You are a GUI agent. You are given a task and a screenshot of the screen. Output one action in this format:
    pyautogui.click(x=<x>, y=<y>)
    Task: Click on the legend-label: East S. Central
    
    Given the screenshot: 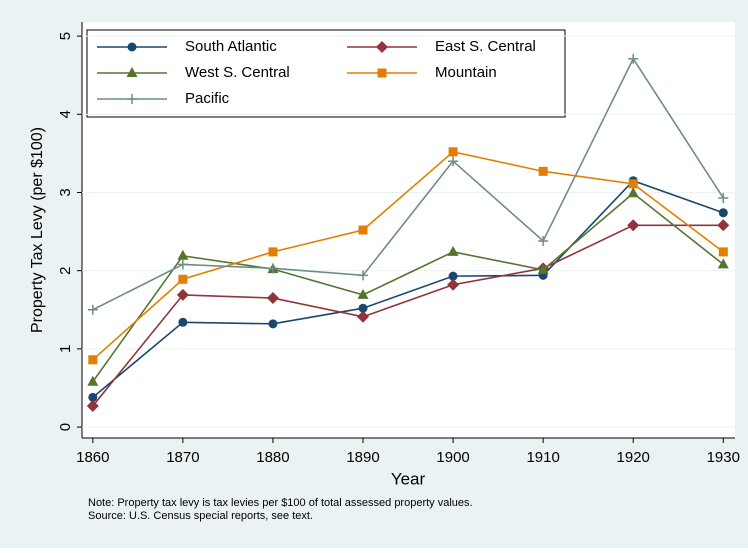 What is the action you would take?
    pyautogui.click(x=485, y=46)
    